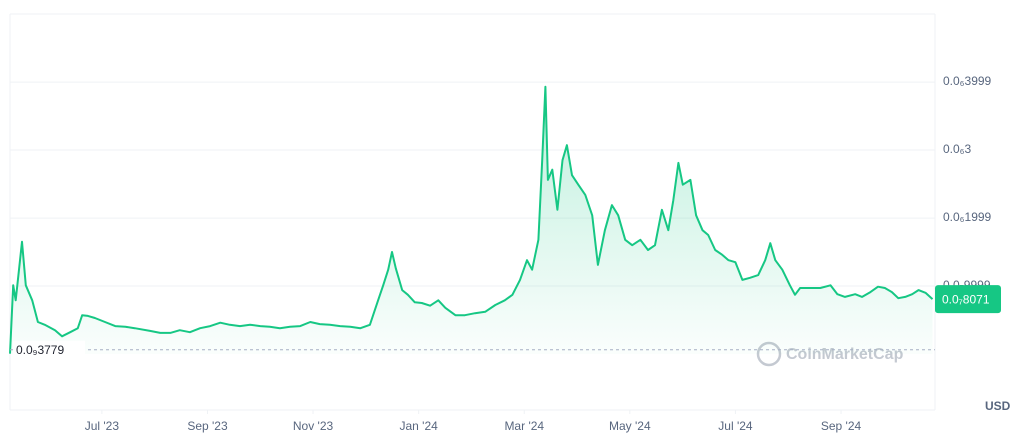  I want to click on y-tick-label: 0.0₆3, so click(957, 149).